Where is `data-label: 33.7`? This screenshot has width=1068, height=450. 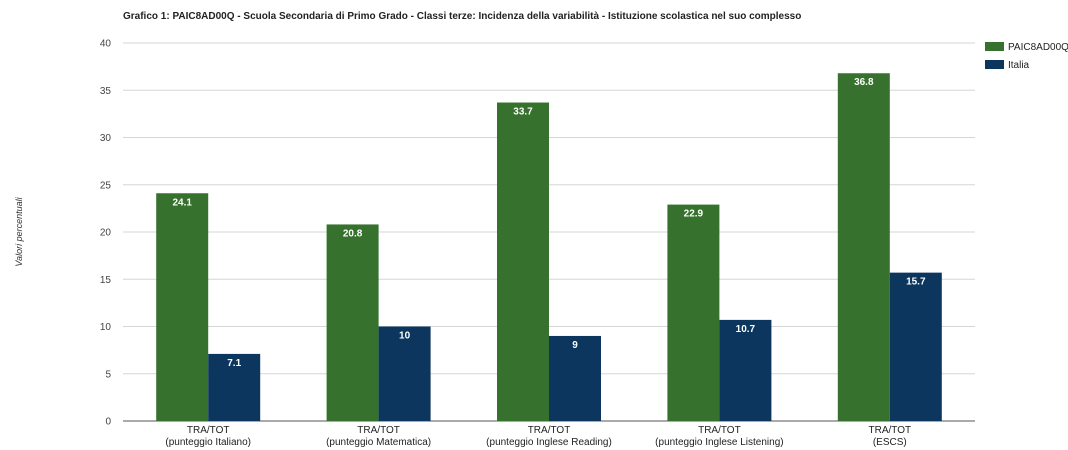 data-label: 33.7 is located at coordinates (523, 112).